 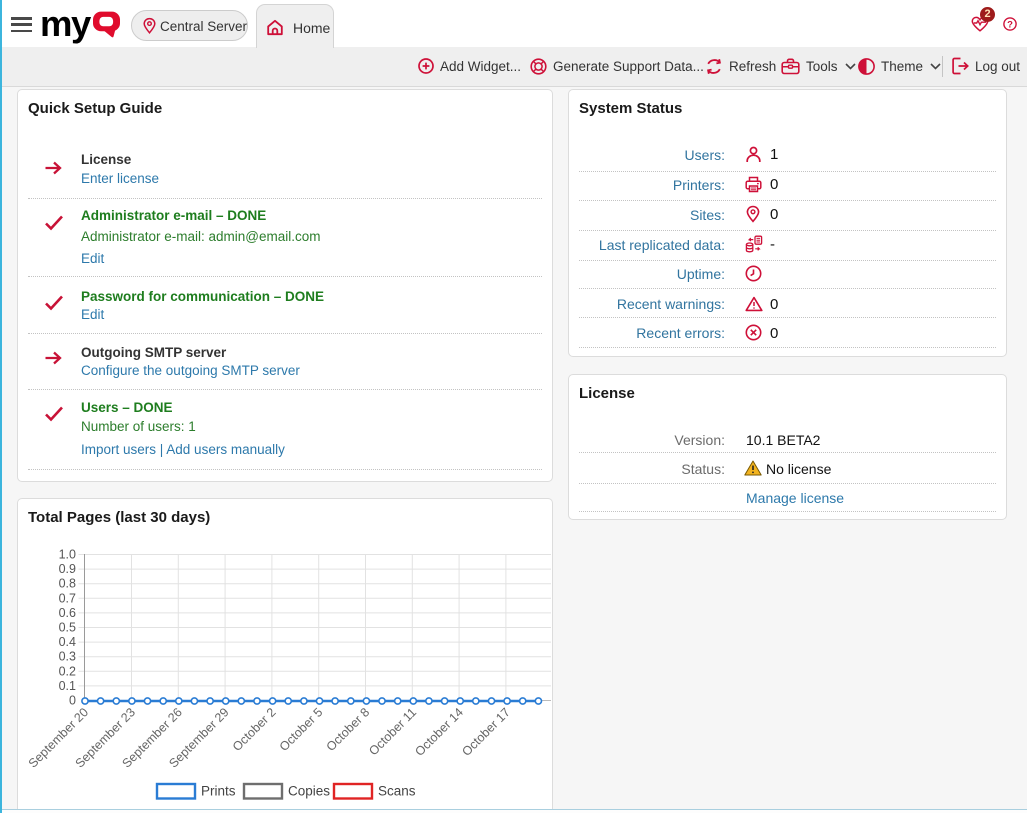 What do you see at coordinates (486, 732) in the screenshot?
I see `svg-text: October 17` at bounding box center [486, 732].